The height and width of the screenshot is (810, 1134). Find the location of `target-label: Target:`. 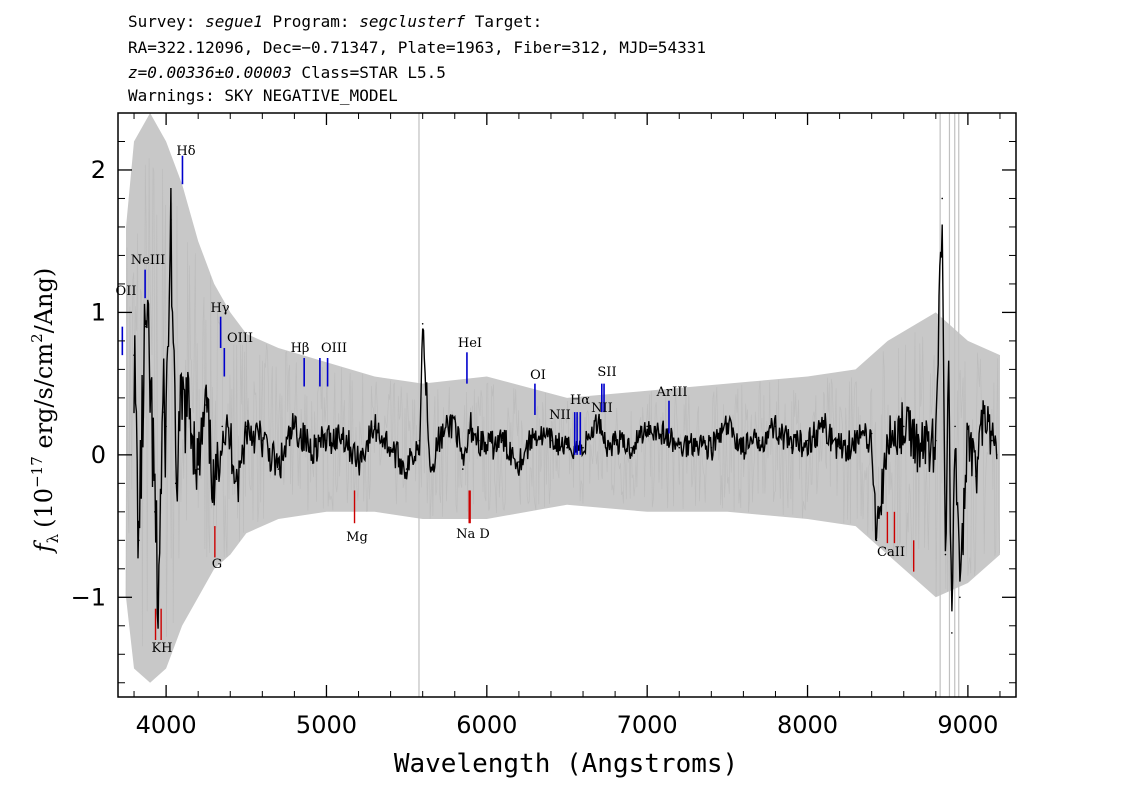

target-label: Target: is located at coordinates (504, 21).